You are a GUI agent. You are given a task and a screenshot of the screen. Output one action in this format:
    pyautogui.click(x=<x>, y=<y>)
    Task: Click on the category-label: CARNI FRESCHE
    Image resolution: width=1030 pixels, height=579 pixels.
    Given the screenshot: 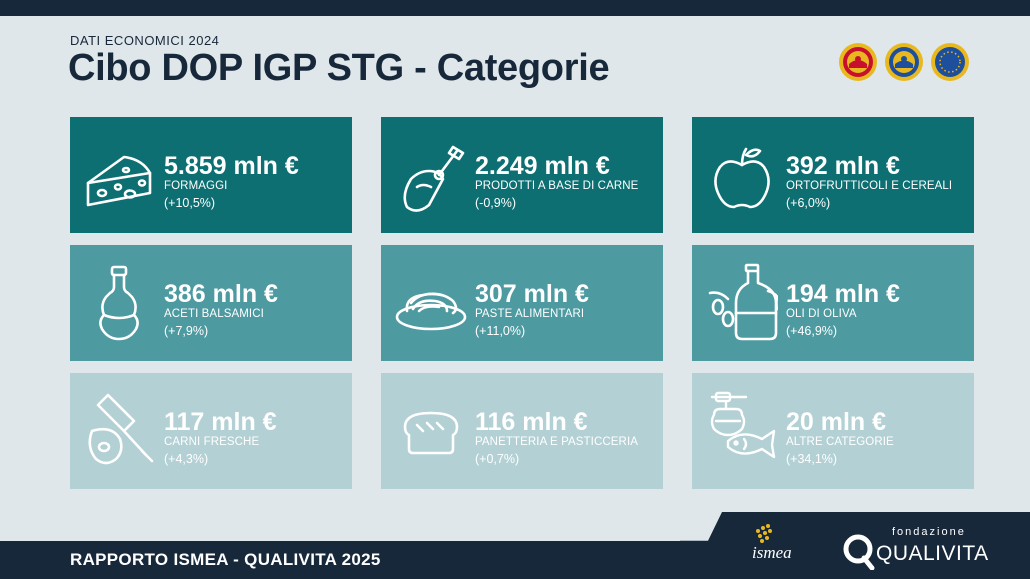 What is the action you would take?
    pyautogui.click(x=212, y=442)
    